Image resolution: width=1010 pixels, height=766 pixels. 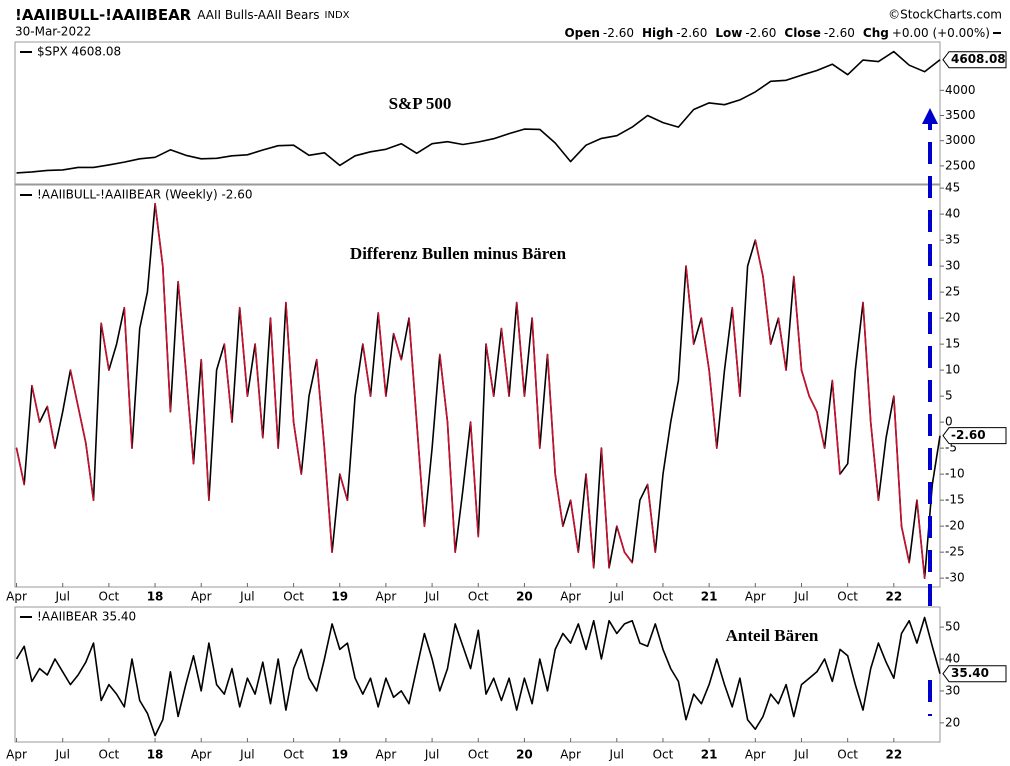 I want to click on y-tick-label: -20, so click(x=955, y=526).